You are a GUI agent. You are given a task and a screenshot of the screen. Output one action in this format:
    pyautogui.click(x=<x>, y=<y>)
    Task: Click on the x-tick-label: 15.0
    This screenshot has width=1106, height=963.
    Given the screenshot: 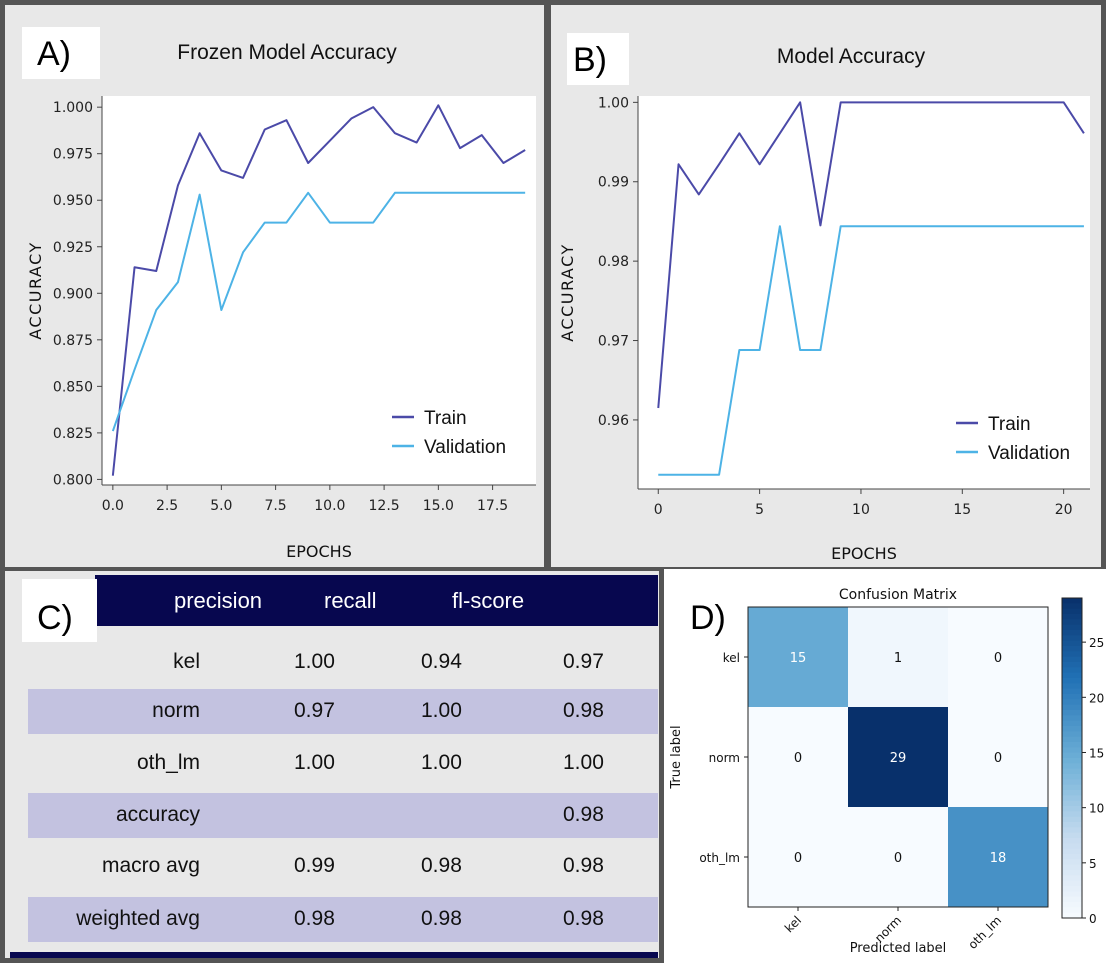 What is the action you would take?
    pyautogui.click(x=438, y=506)
    